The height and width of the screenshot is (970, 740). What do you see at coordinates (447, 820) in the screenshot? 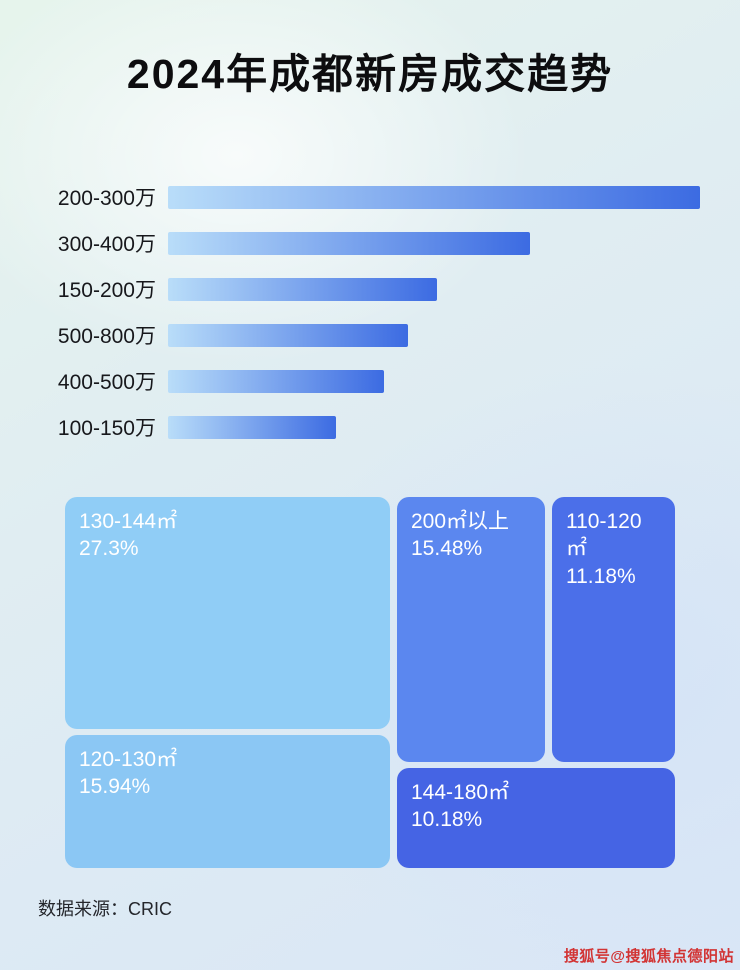
I see `treemap-block-value: 10.18%` at bounding box center [447, 820].